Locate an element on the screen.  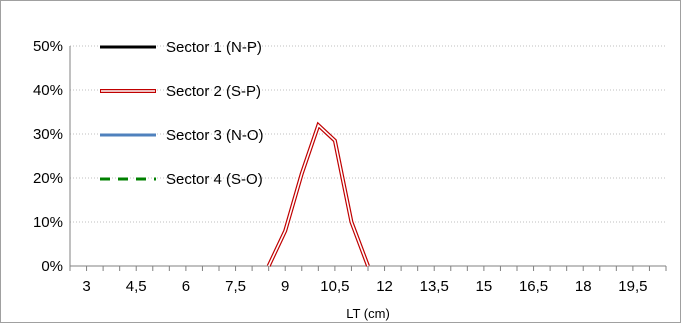
x-tick-label-4: 9 is located at coordinates (285, 286).